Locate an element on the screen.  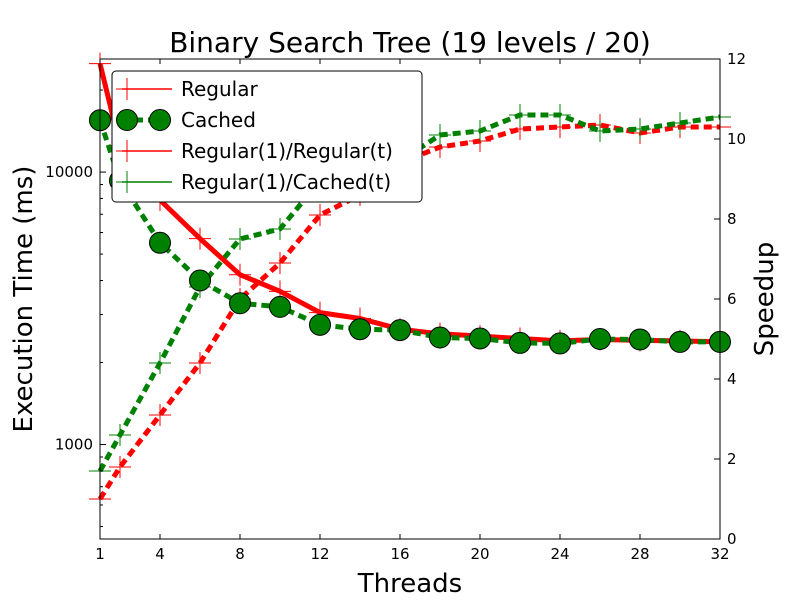
x-tick-label: 32 is located at coordinates (719, 554).